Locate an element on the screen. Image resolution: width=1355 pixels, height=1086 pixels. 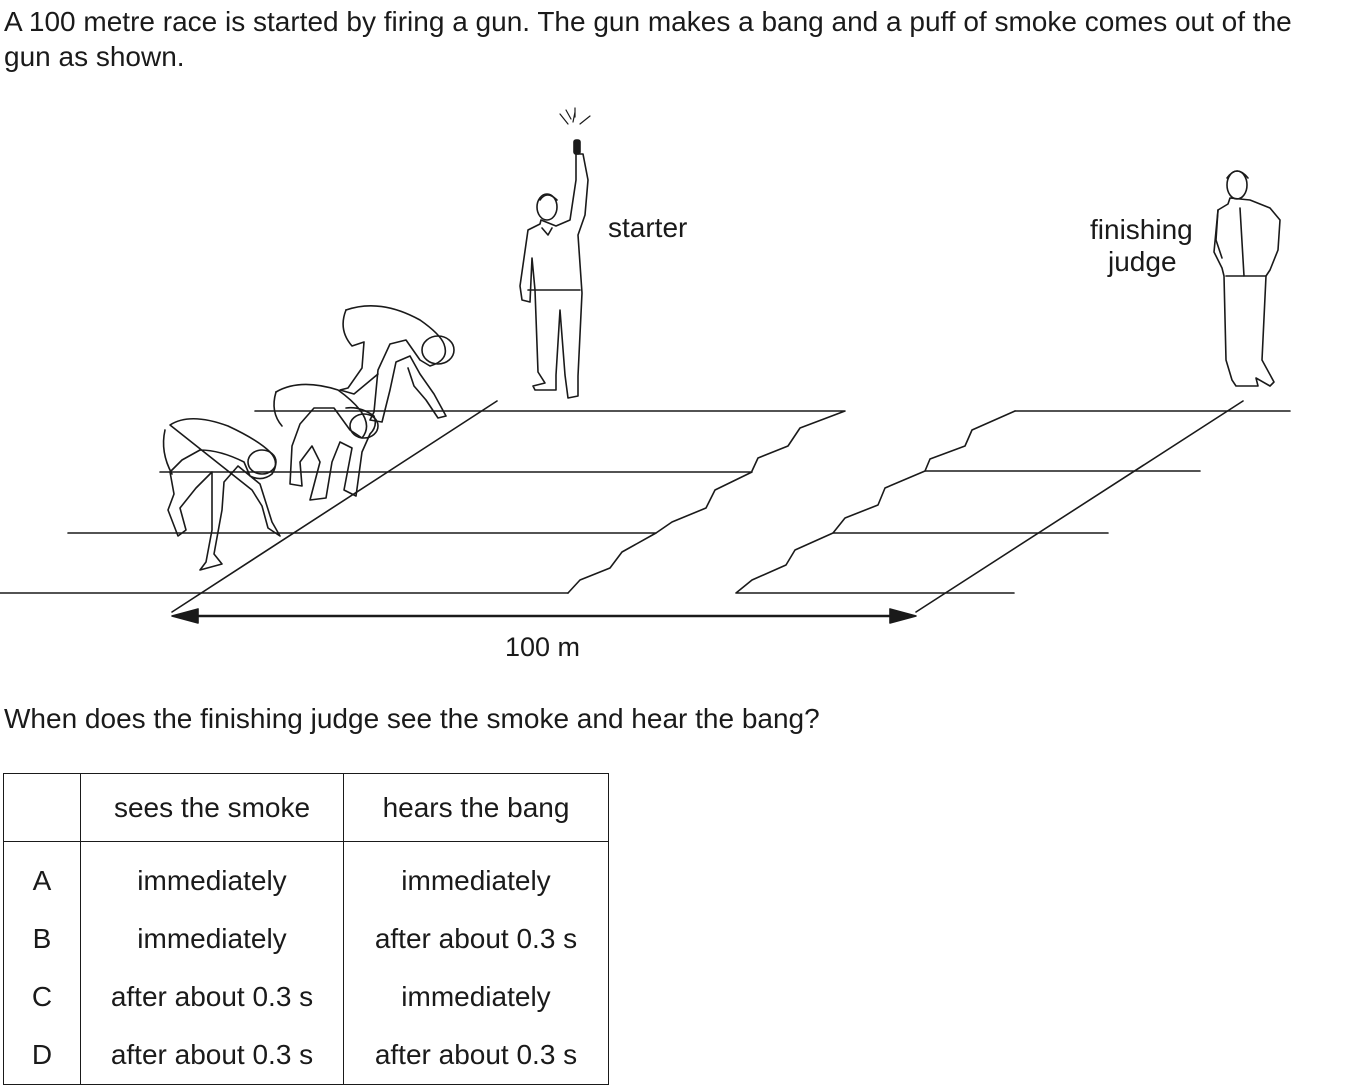
table-header-row: sees the smoke hears the bang is located at coordinates (306, 807).